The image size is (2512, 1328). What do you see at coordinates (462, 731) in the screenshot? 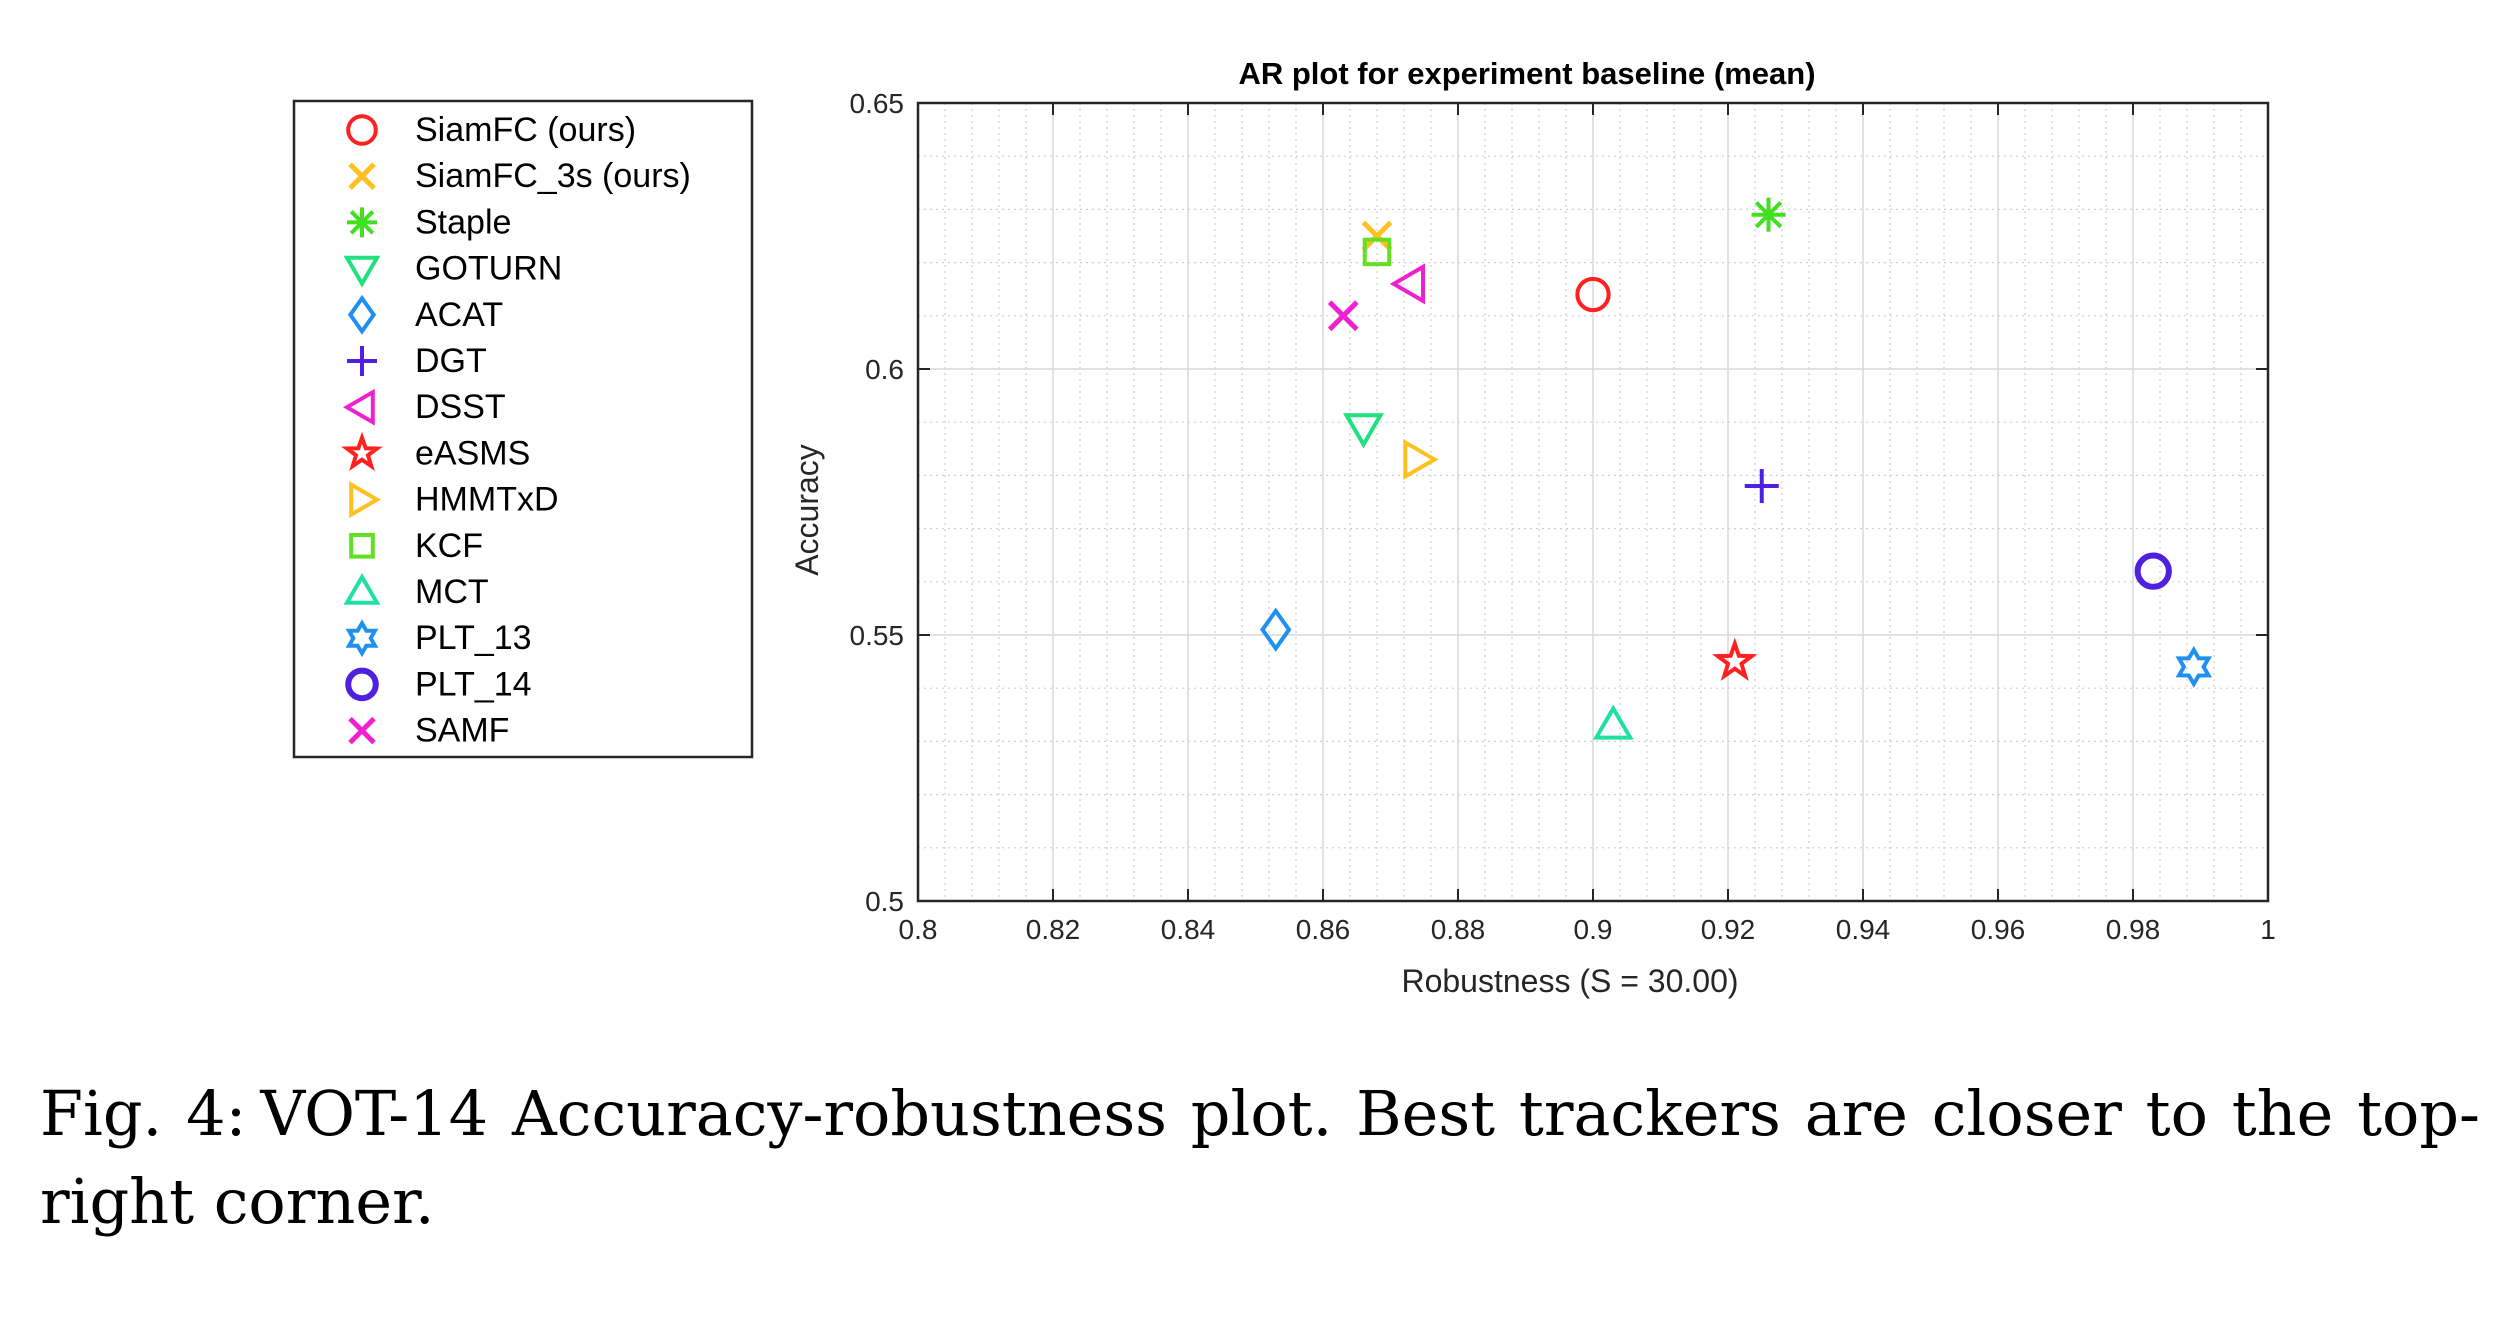
I see `legend-label: SAMF` at bounding box center [462, 731].